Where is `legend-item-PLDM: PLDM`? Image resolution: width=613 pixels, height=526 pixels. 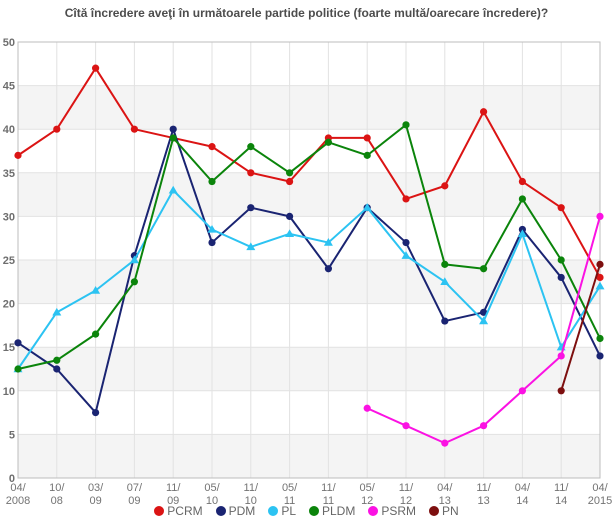 legend-item-PLDM: PLDM is located at coordinates (332, 511).